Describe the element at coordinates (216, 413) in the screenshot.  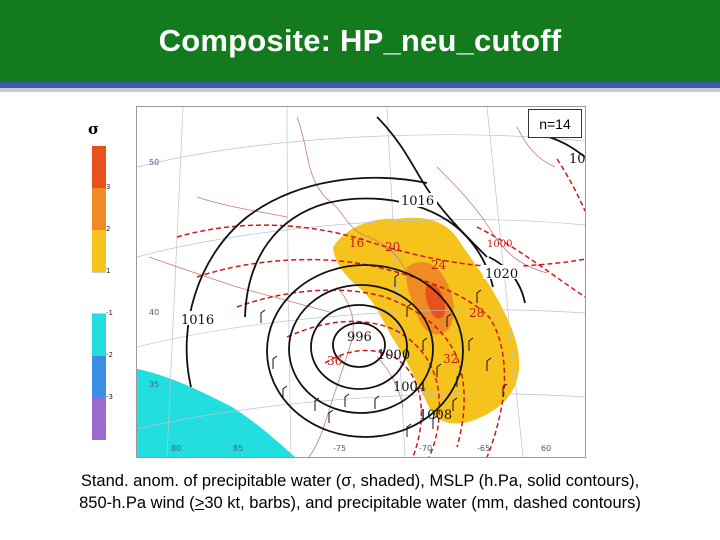
I see `negative-anomaly-region` at that location.